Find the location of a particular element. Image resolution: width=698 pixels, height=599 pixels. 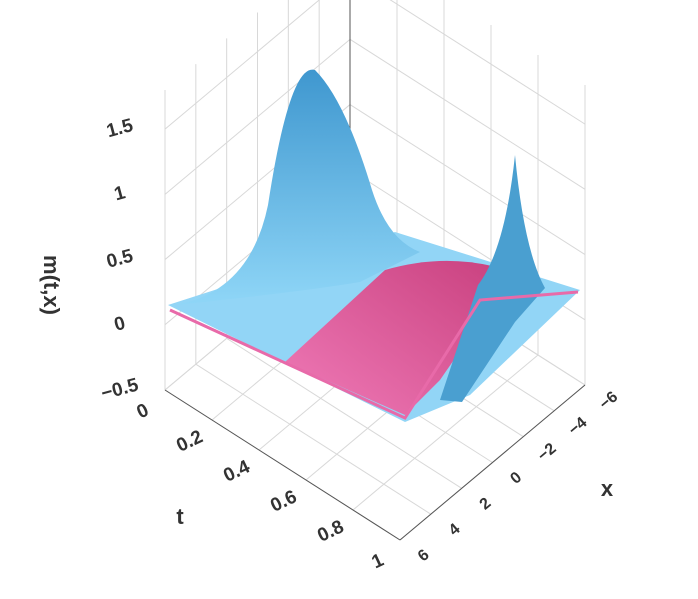

z-tick-label: 1 is located at coordinates (120, 193).